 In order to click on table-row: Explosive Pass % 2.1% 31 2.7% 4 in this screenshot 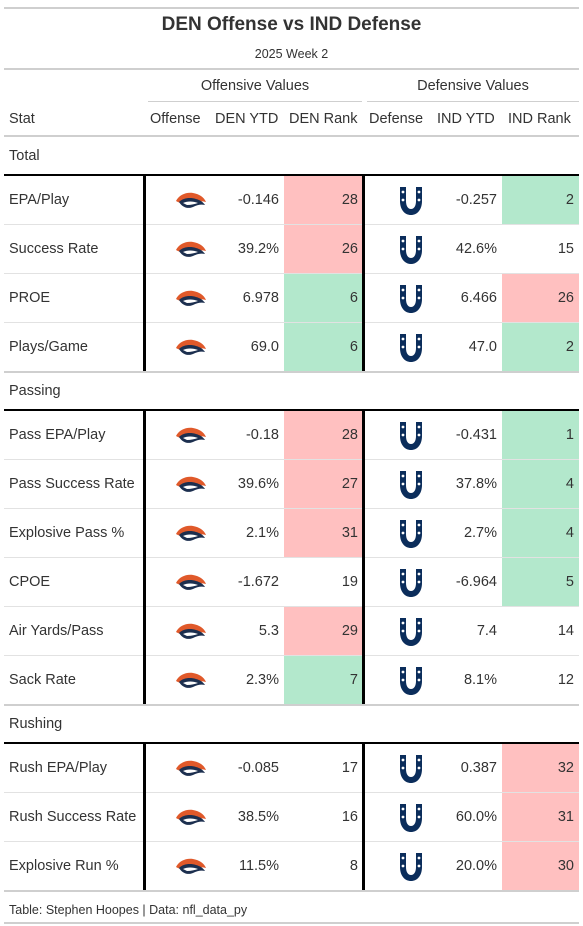, I will do `click(291, 533)`.